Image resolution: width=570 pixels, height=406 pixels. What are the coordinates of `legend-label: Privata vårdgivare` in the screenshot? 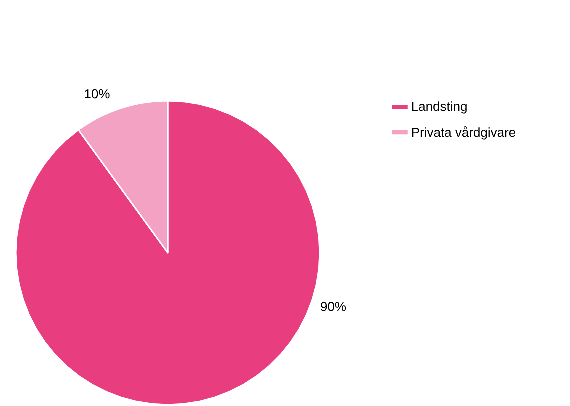 It's located at (464, 133).